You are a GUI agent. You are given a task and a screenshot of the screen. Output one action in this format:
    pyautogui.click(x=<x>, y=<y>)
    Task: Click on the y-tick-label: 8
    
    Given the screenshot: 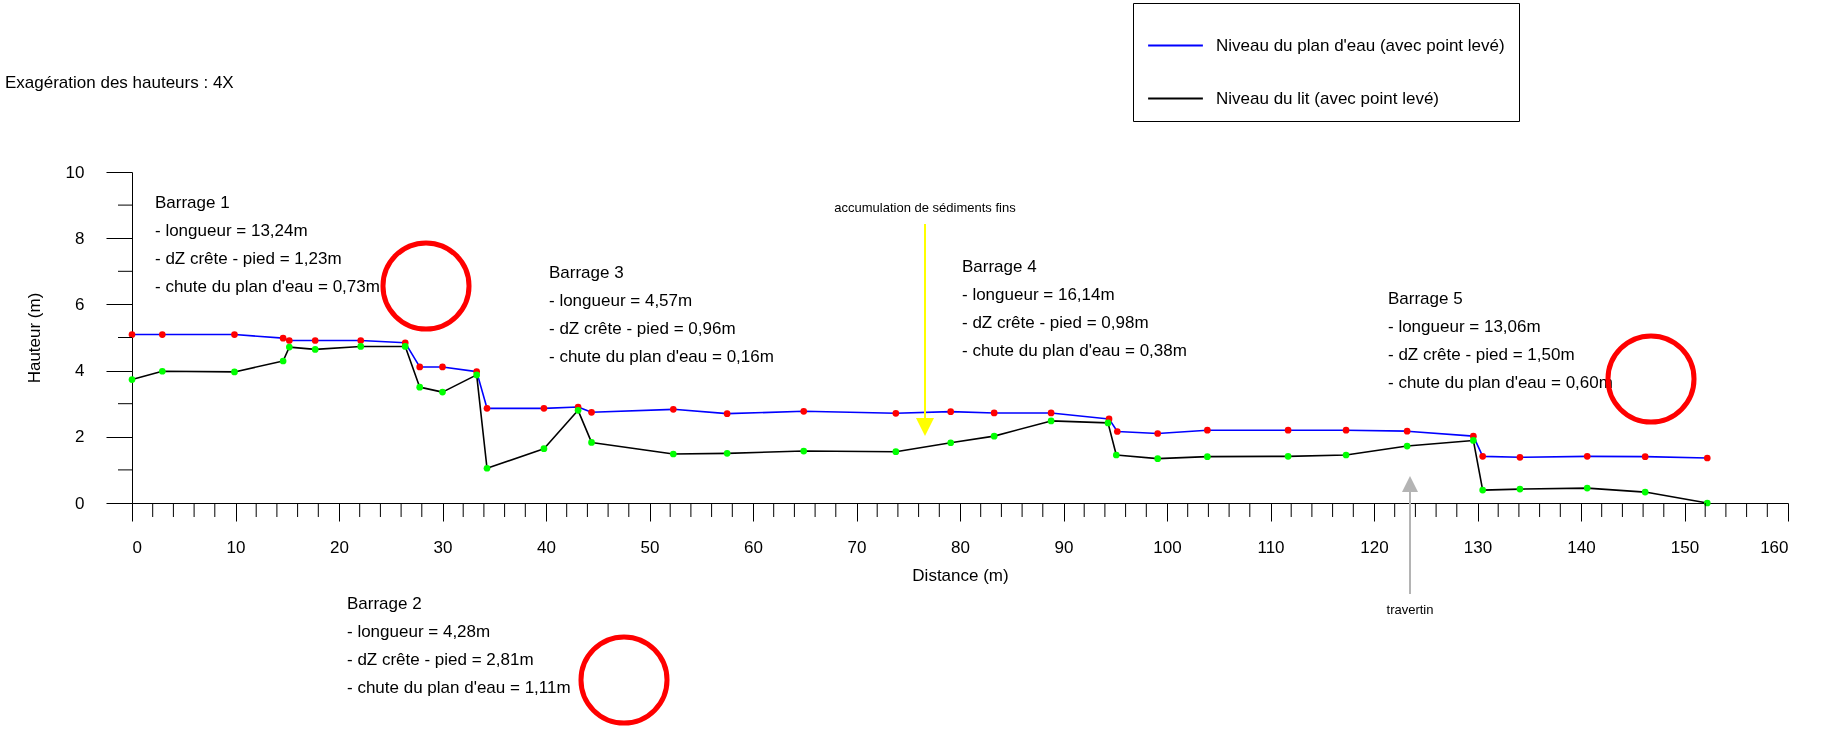 What is the action you would take?
    pyautogui.click(x=80, y=238)
    